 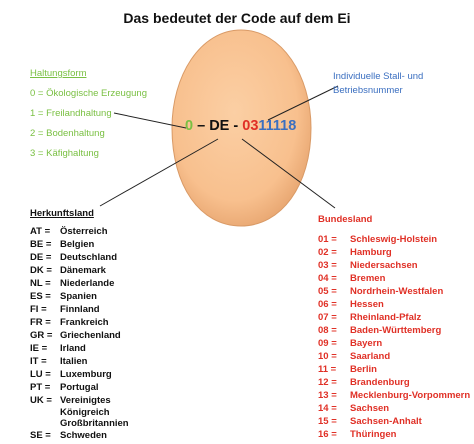 What do you see at coordinates (250, 126) in the screenshot?
I see `code-bundesland: 03` at bounding box center [250, 126].